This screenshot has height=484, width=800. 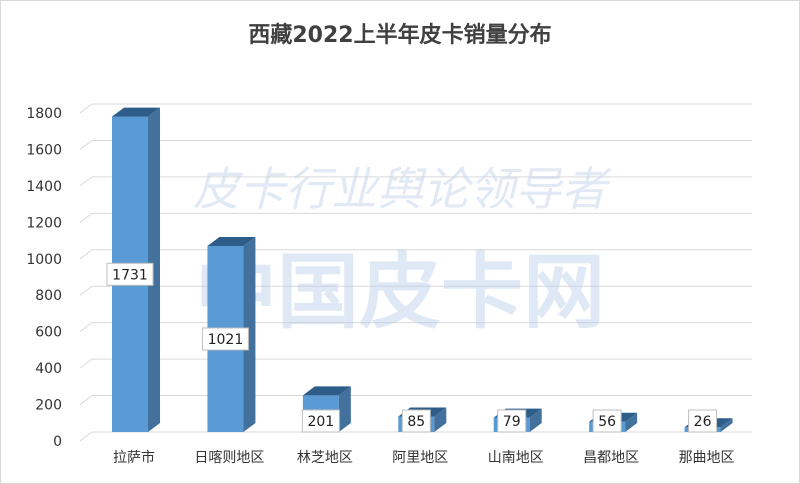 I want to click on x-axis-categories: 拉萨市 日喀则地区 林芝地区 阿里地区 山南地区 昌都地区 那曲地区, so click(x=424, y=457).